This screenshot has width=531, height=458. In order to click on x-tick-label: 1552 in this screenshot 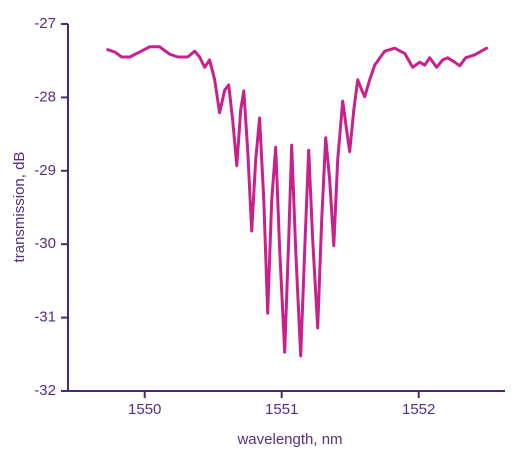, I will do `click(418, 409)`.